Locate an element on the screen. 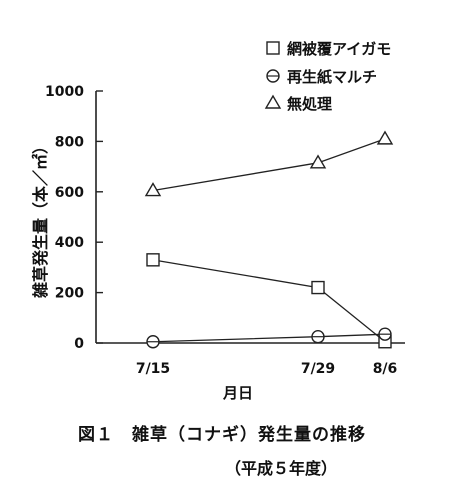 The width and height of the screenshot is (452, 494). y-tick-label: 1000 is located at coordinates (64, 92).